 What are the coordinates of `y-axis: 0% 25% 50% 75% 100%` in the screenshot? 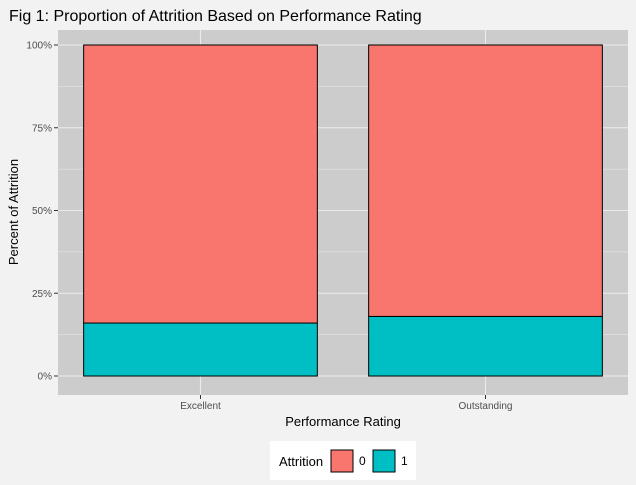 It's located at (42, 212).